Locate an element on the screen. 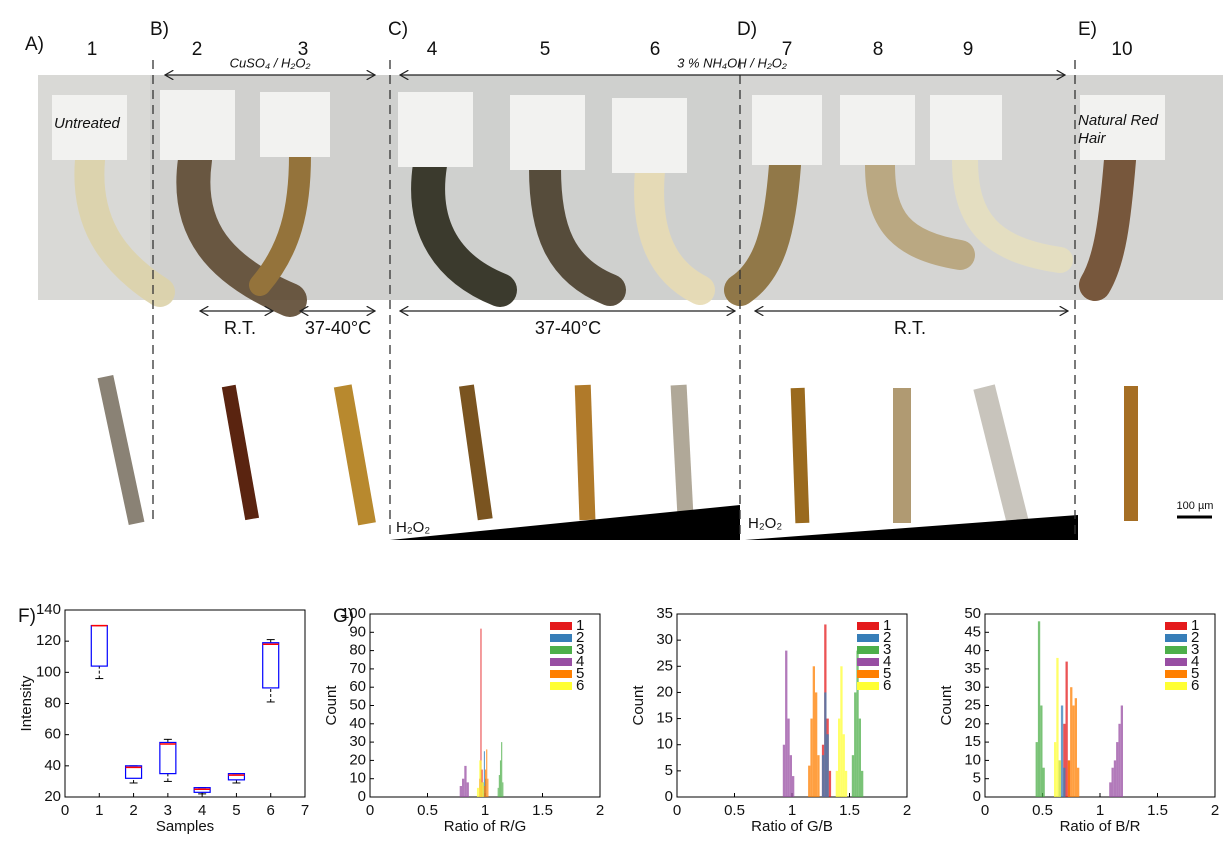  y-tick-label: 140 is located at coordinates (48, 609).